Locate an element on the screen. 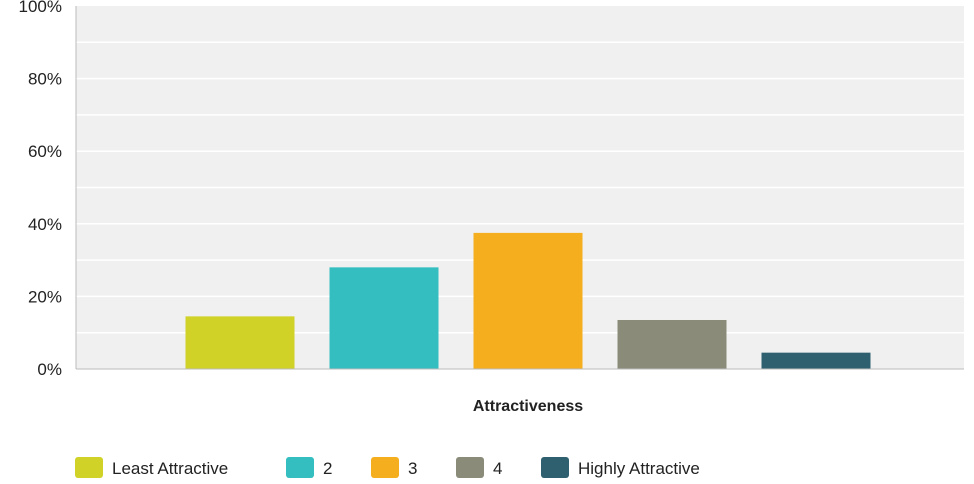 The width and height of the screenshot is (974, 484). legend-item-2: 2 is located at coordinates (309, 467).